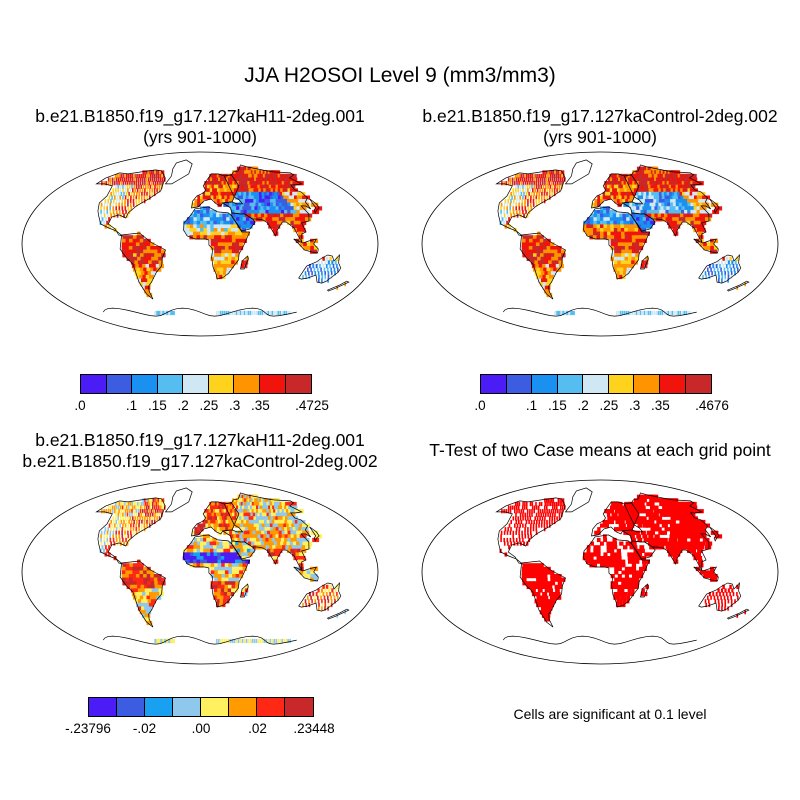 This screenshot has height=800, width=800. I want to click on coastline-gl, so click(578, 500).